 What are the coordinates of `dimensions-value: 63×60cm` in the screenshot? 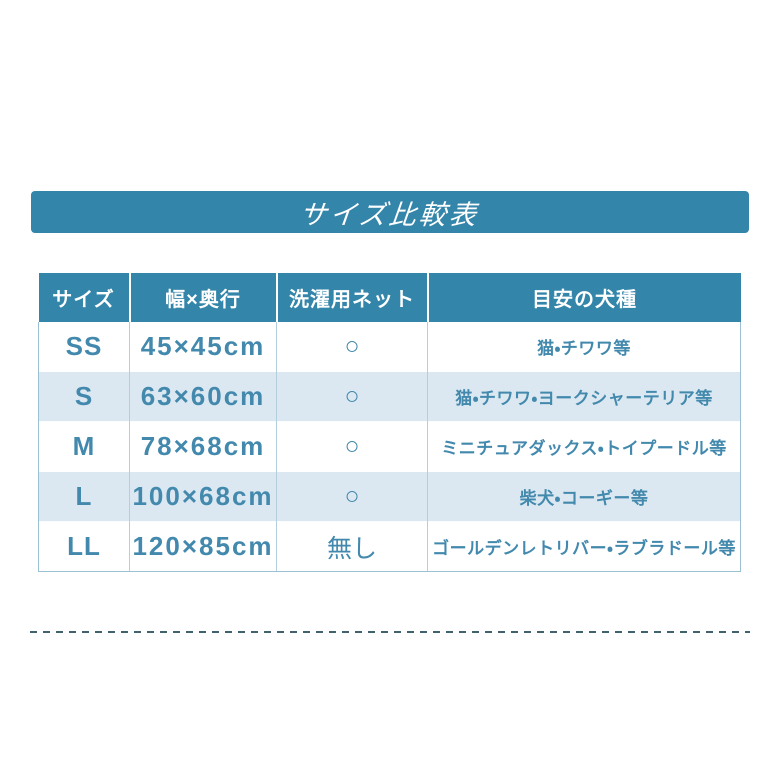 It's located at (203, 396).